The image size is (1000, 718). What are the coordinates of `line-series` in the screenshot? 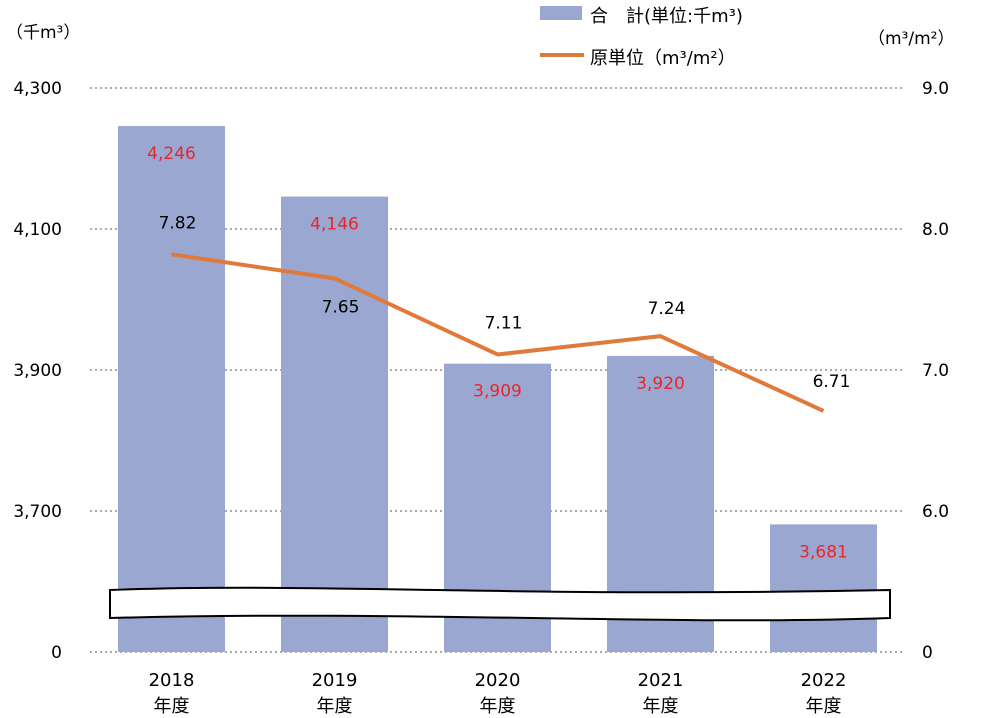 It's located at (498, 332).